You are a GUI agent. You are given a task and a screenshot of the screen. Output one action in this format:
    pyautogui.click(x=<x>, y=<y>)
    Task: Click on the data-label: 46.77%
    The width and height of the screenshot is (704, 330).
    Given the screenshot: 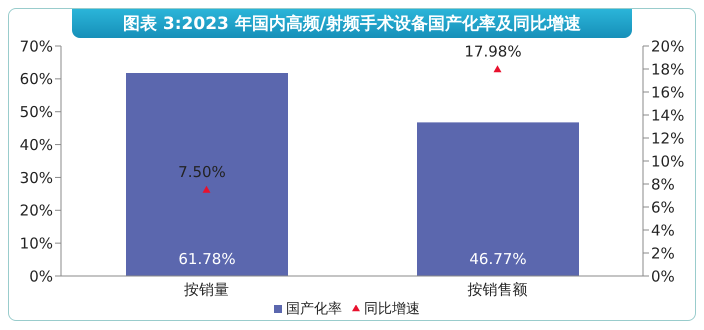 What is the action you would take?
    pyautogui.click(x=498, y=259)
    